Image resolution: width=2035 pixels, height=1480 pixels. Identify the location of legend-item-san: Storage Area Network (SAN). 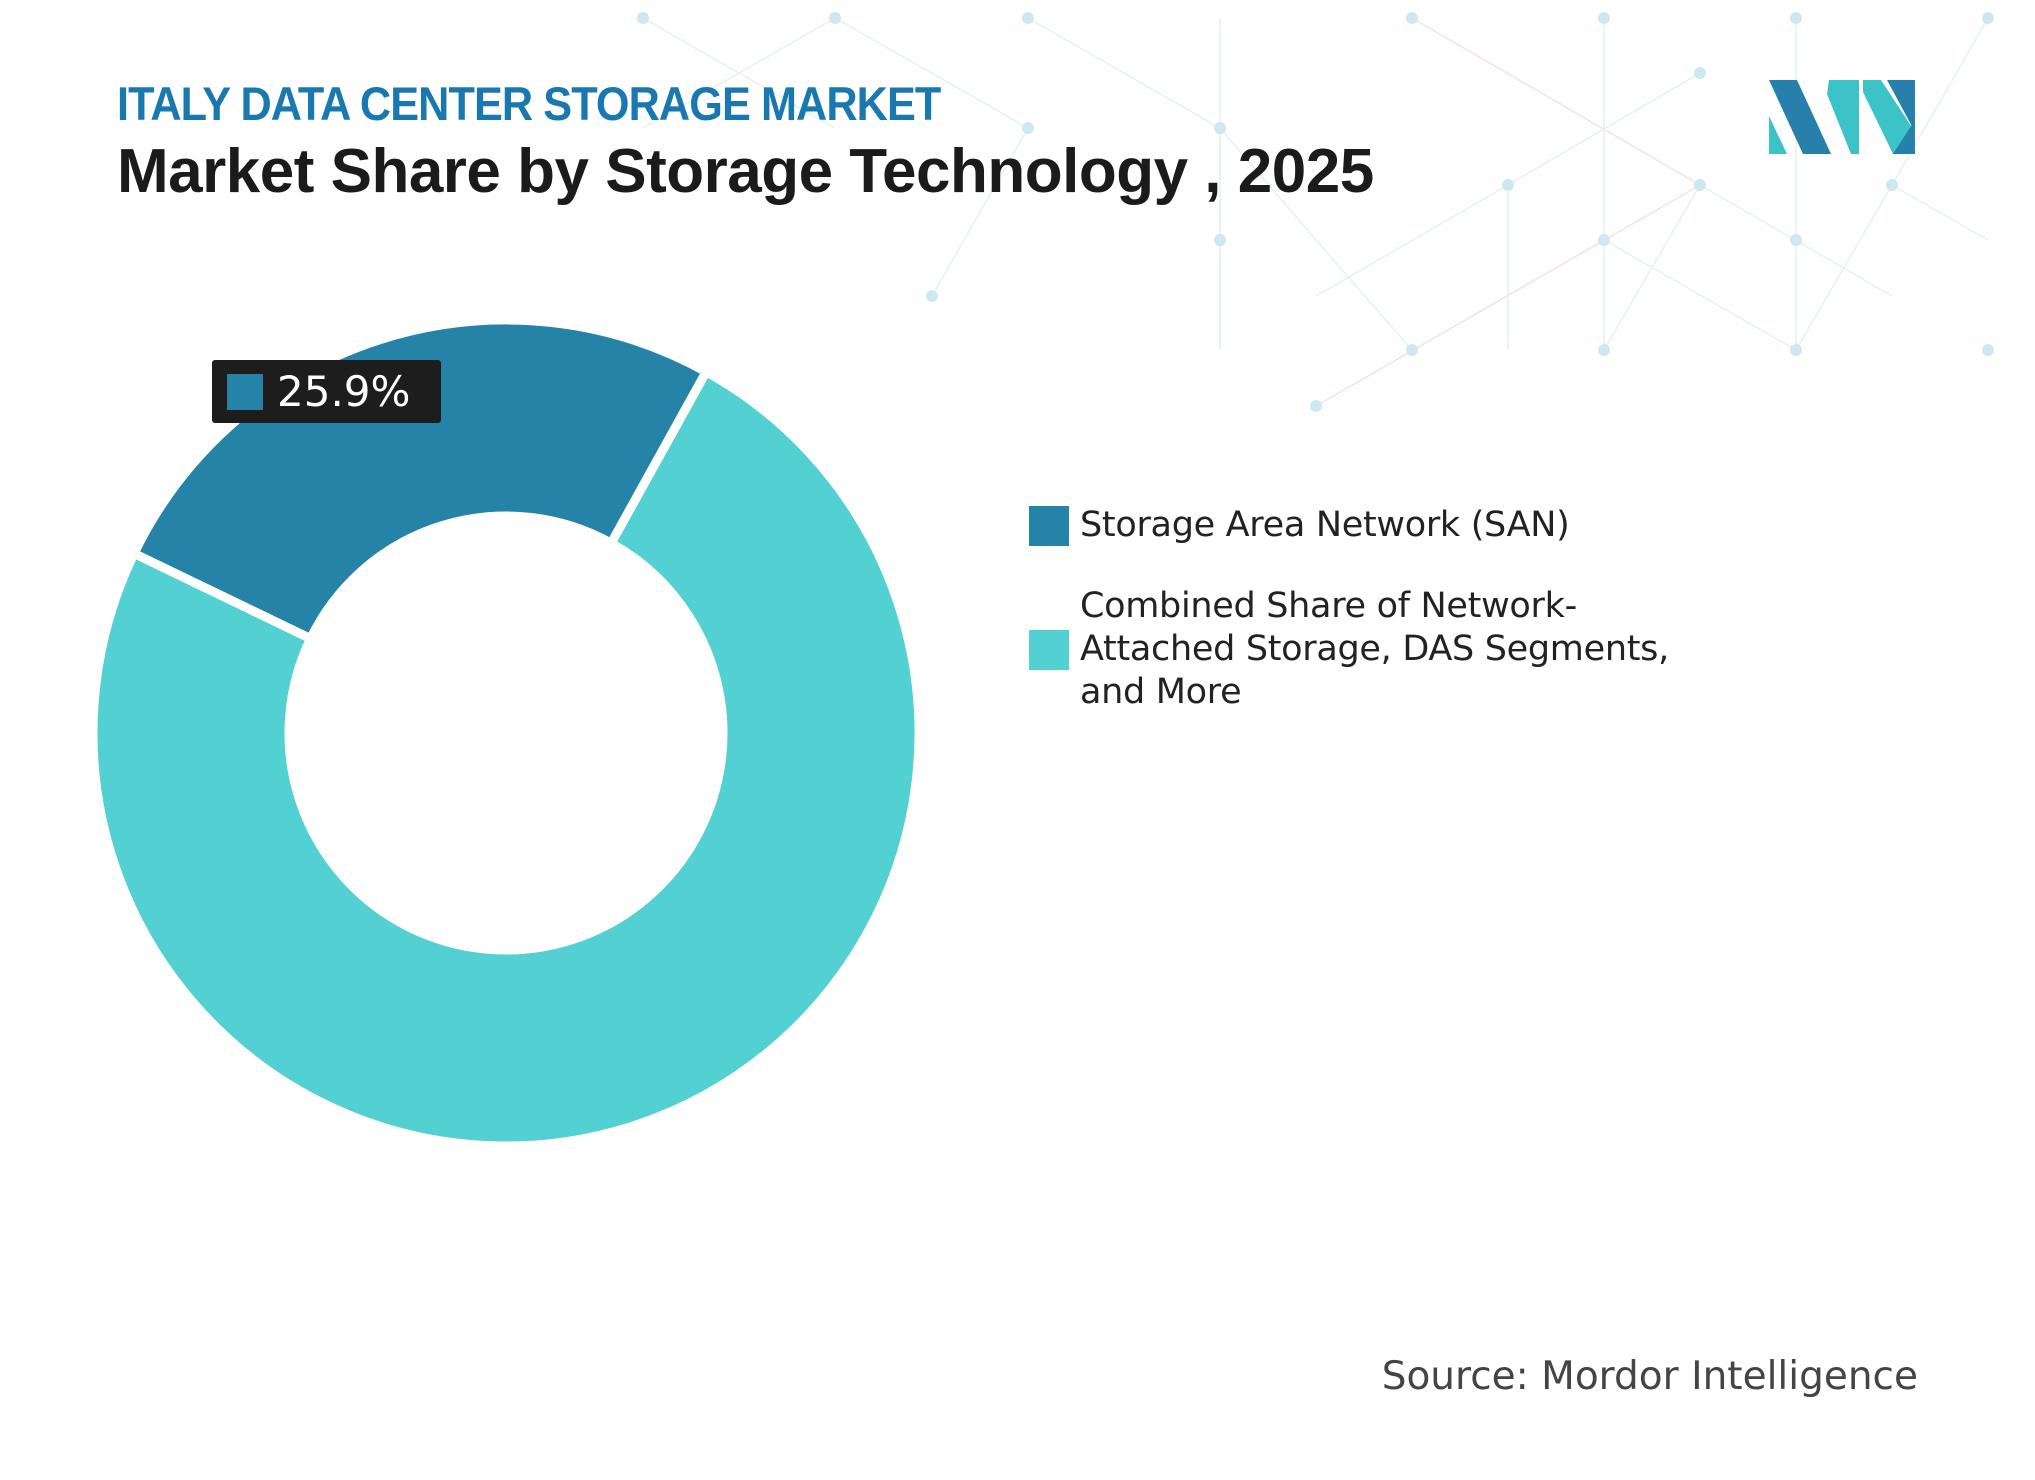
(1299, 525).